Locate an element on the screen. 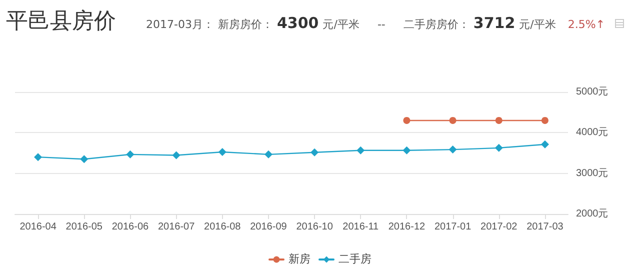 This screenshot has height=272, width=640. y-tick-label: 3000元 is located at coordinates (592, 173).